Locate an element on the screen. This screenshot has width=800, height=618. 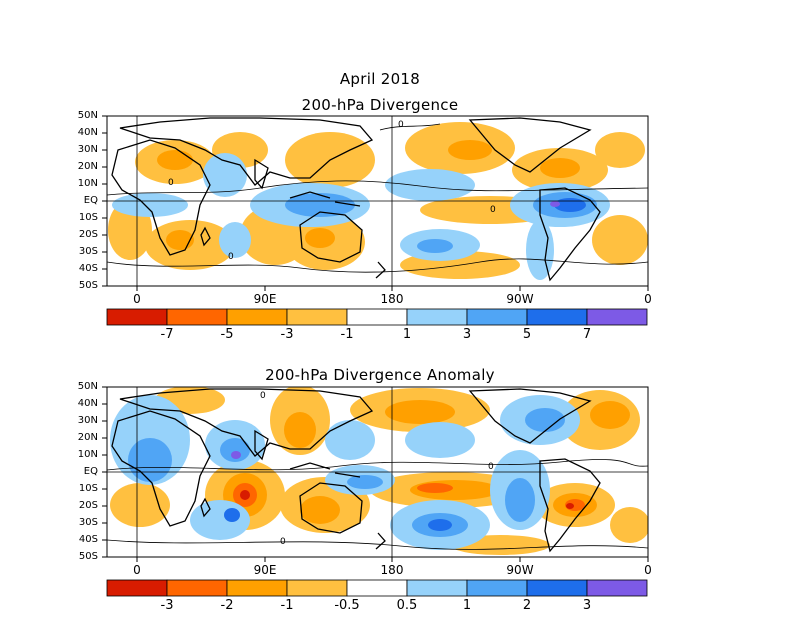
date-title: April 2018 is located at coordinates (380, 79).